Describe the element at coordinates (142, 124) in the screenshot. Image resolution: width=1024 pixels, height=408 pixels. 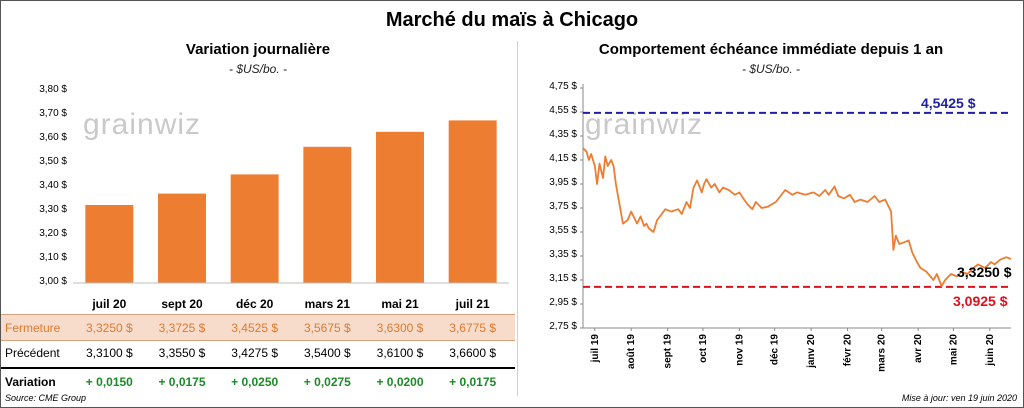
I see `grainwiz-logo: grainwiz` at that location.